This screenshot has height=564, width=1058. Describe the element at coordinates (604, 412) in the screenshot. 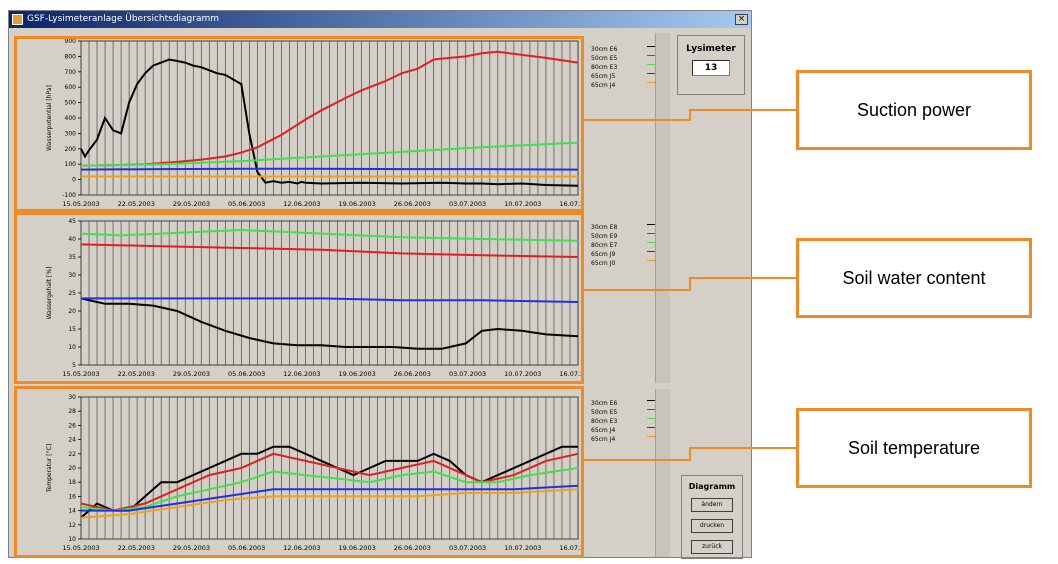

I see `legend-label: 50cm E5` at that location.